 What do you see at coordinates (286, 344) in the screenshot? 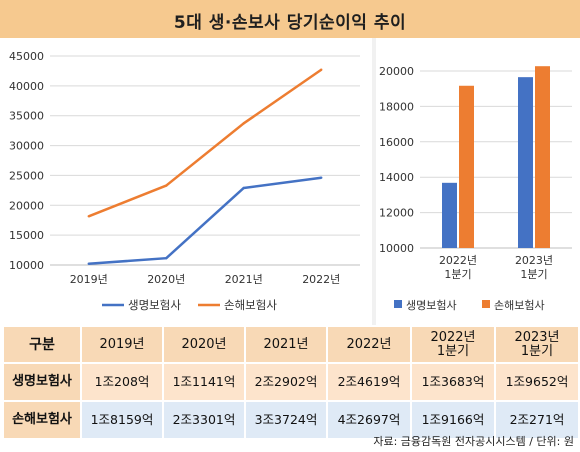
I see `table-header-cell: 2021년` at bounding box center [286, 344].